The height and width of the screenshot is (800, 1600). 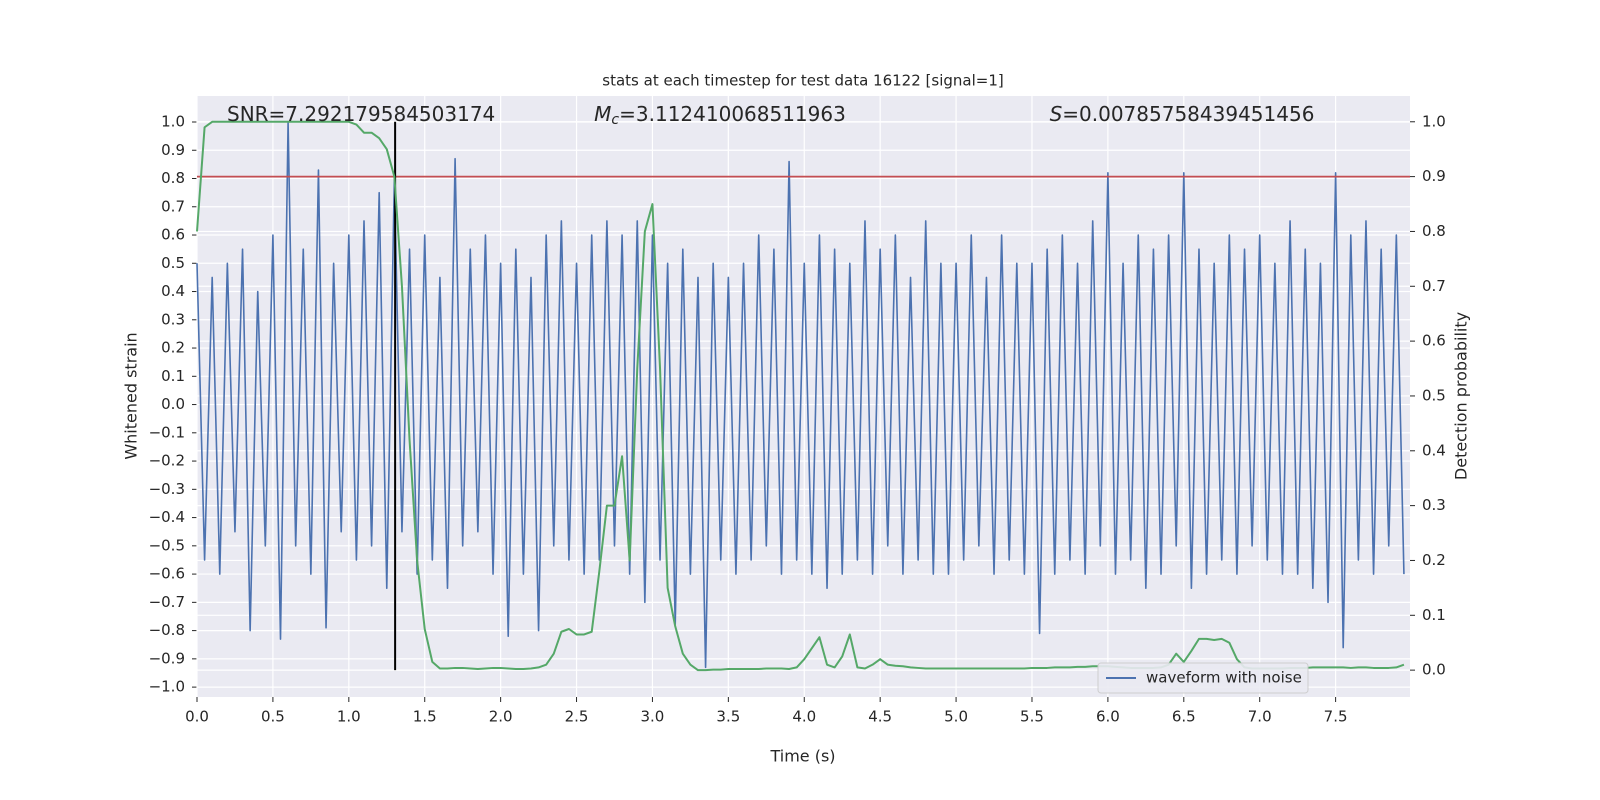 What do you see at coordinates (804, 717) in the screenshot?
I see `x-tick-label: 4.0` at bounding box center [804, 717].